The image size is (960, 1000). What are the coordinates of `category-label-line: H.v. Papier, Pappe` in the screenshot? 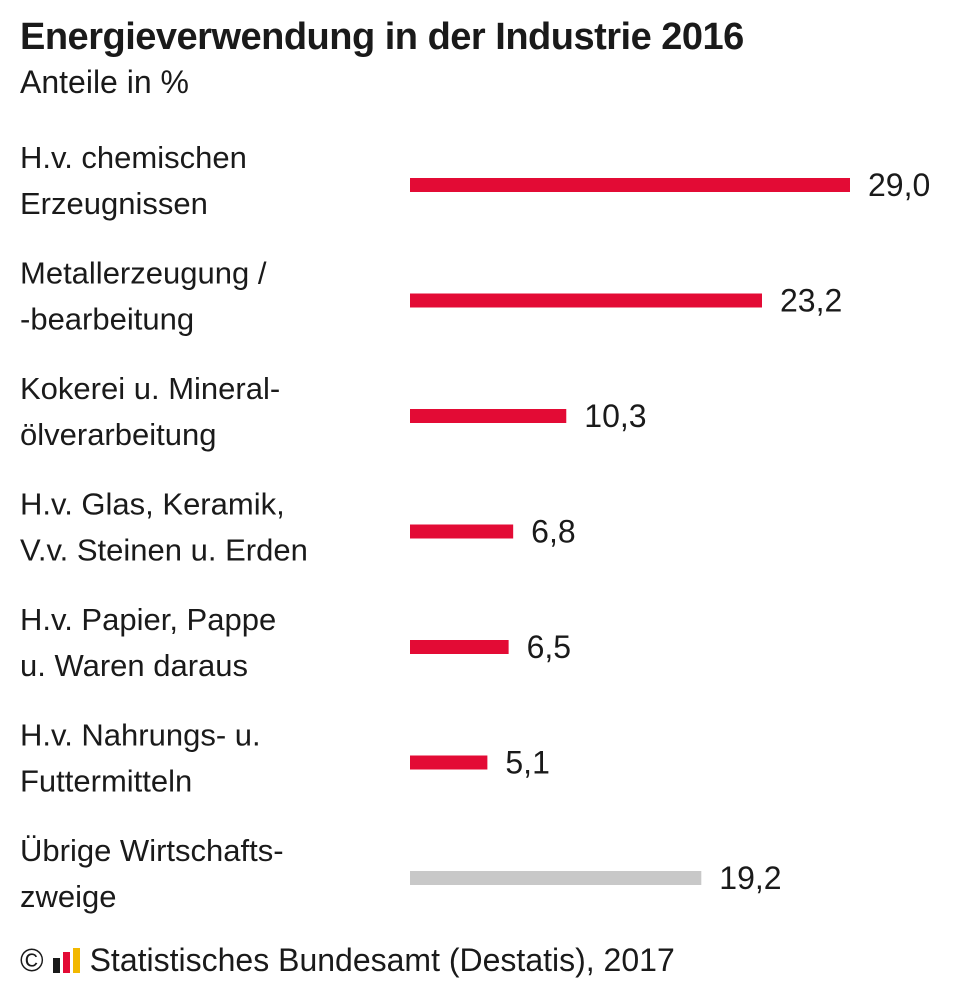 It's located at (148, 619).